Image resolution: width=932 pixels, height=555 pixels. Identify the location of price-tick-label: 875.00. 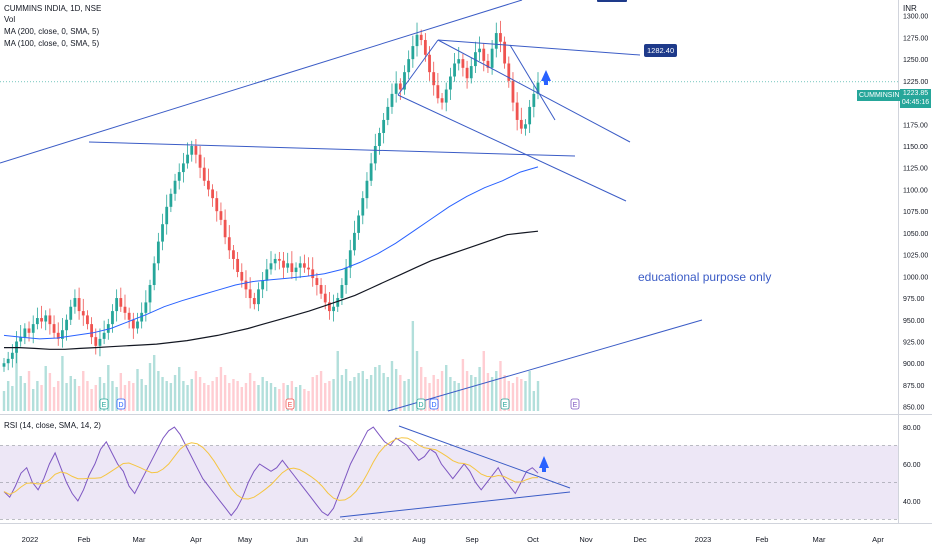
(914, 386).